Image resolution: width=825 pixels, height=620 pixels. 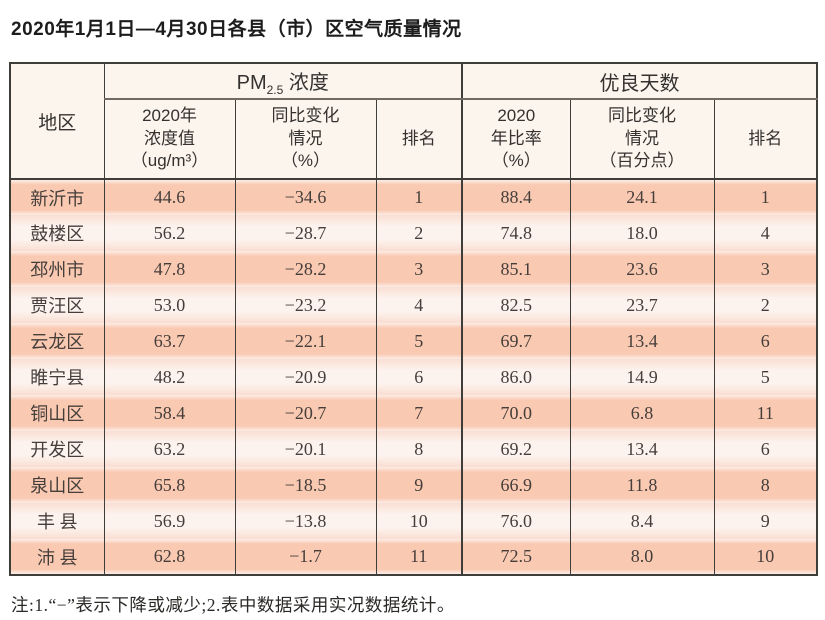 I want to click on cell-good-change: 11.8, so click(x=642, y=485).